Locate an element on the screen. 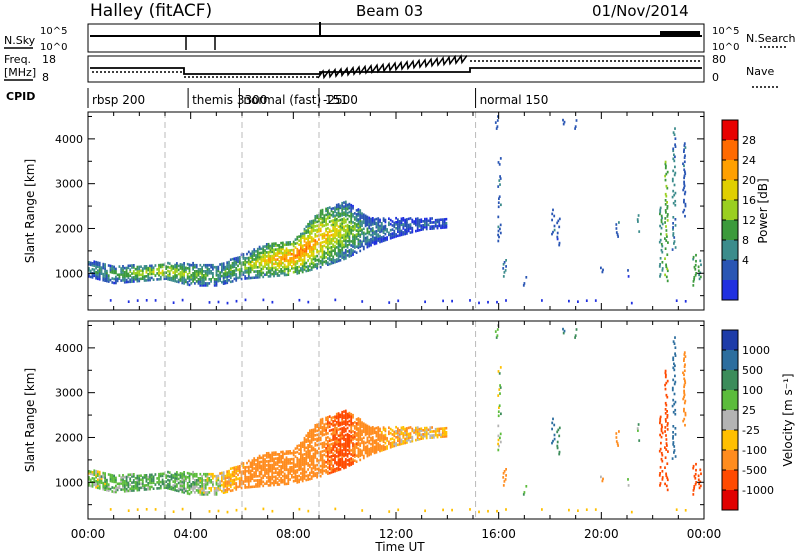  range-tick-label: 3000 is located at coordinates (69, 393).